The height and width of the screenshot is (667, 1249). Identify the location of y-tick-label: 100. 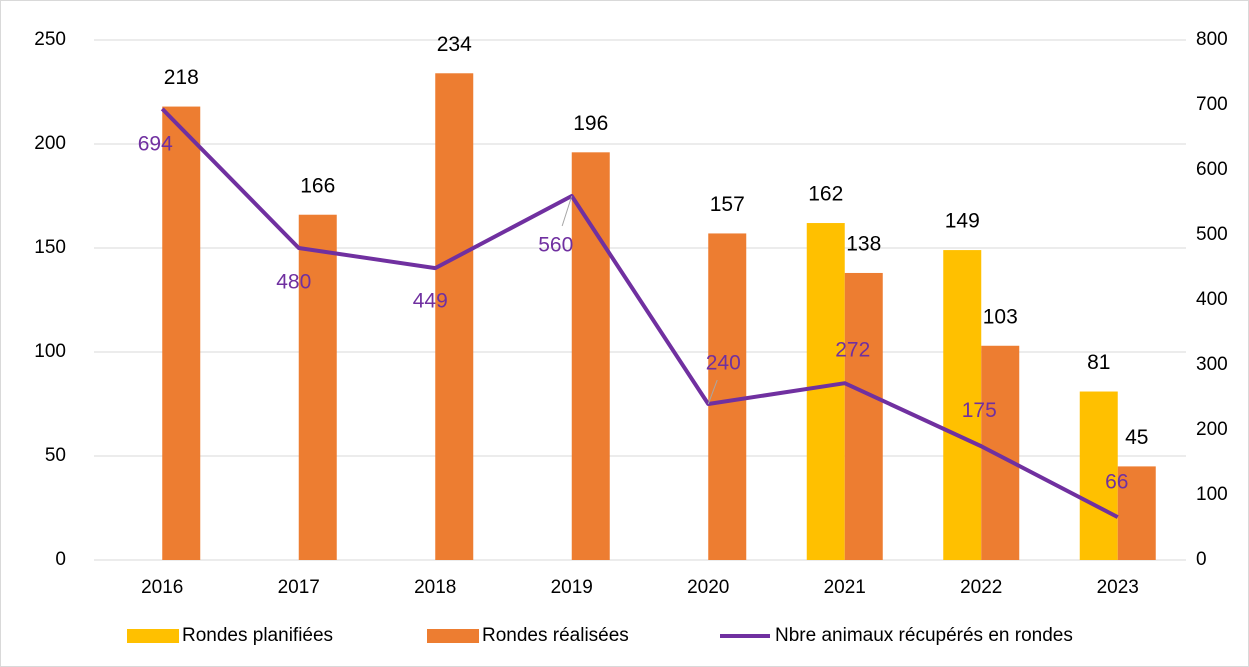
(50, 351).